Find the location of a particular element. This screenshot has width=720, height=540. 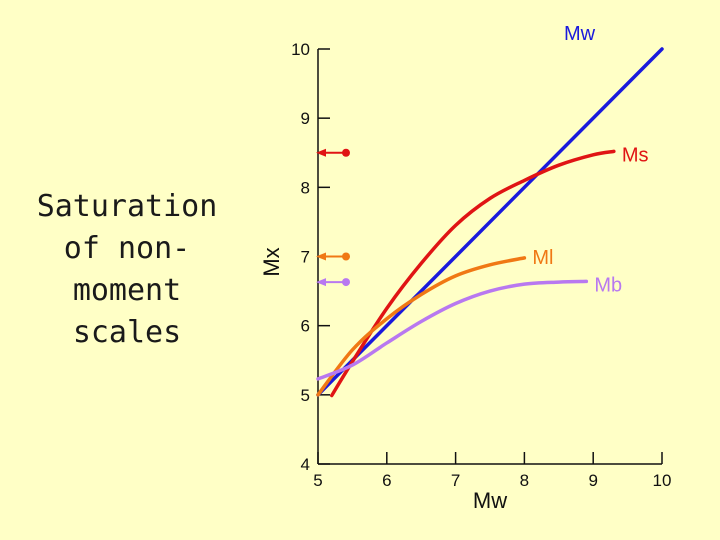

x-tick-label-8: 8 is located at coordinates (524, 480).